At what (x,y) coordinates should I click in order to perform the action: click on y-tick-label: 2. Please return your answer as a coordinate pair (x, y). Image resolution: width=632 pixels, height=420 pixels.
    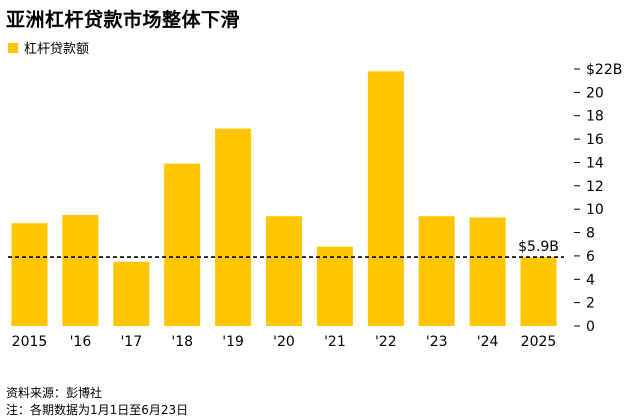
    Looking at the image, I should click on (590, 304).